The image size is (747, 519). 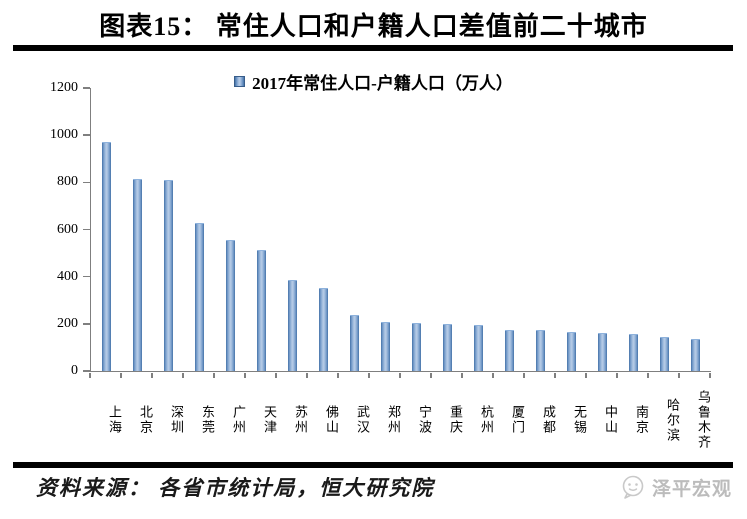 I want to click on x-category-label: 武汉, so click(x=362, y=420).